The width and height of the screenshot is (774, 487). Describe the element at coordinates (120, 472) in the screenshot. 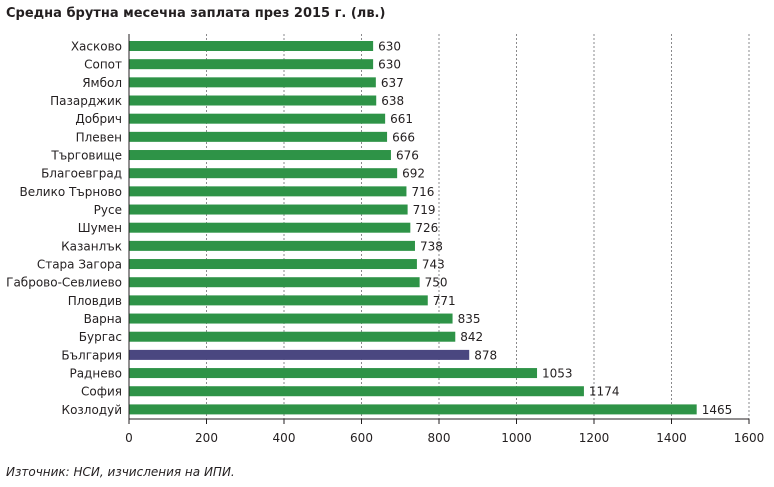

I see `source-note: Източник: НСИ, изчисления на ИПИ.` at that location.